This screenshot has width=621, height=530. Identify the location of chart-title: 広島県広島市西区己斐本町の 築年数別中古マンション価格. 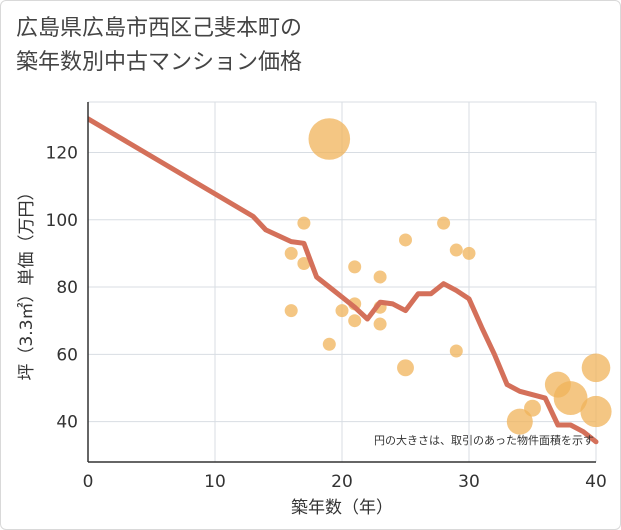
(159, 46).